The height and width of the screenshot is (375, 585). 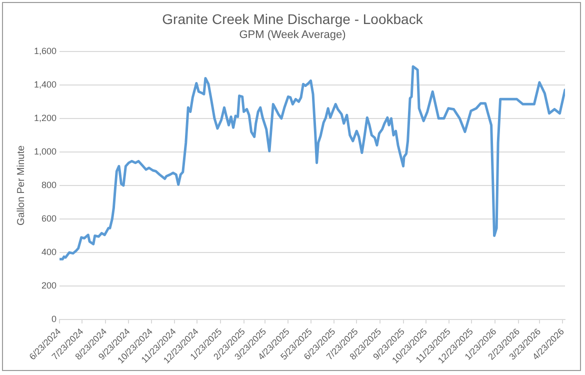 What do you see at coordinates (292, 19) in the screenshot?
I see `chart-title: Granite Creek Mine Discharge - Lookback` at bounding box center [292, 19].